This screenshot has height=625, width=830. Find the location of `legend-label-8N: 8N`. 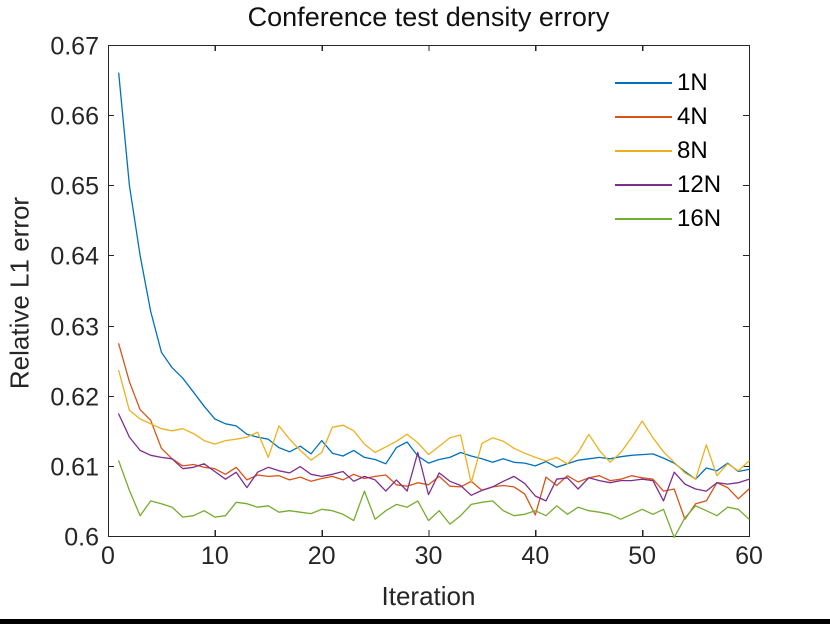

legend-label-8N: 8N is located at coordinates (692, 150).